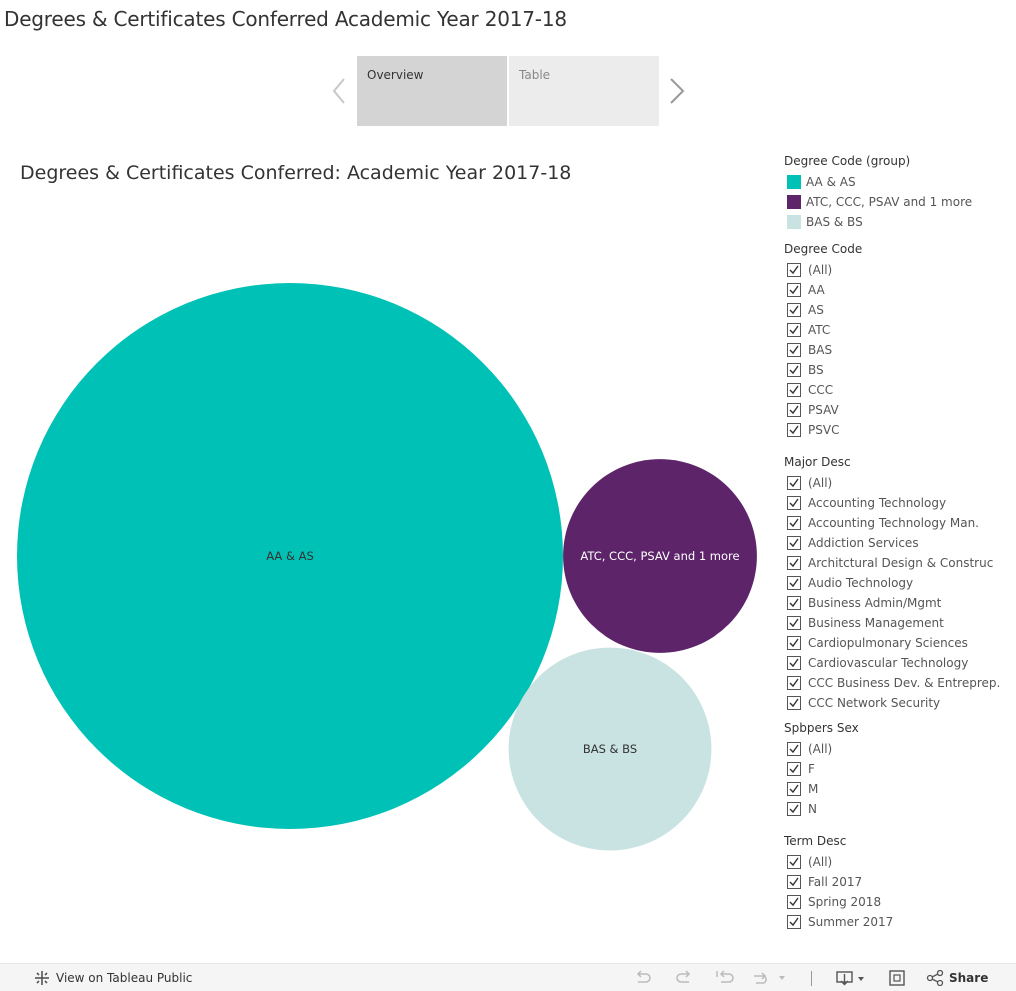 The height and width of the screenshot is (991, 1016). Describe the element at coordinates (432, 91) in the screenshot. I see `story-tab-overview: Overview` at that location.